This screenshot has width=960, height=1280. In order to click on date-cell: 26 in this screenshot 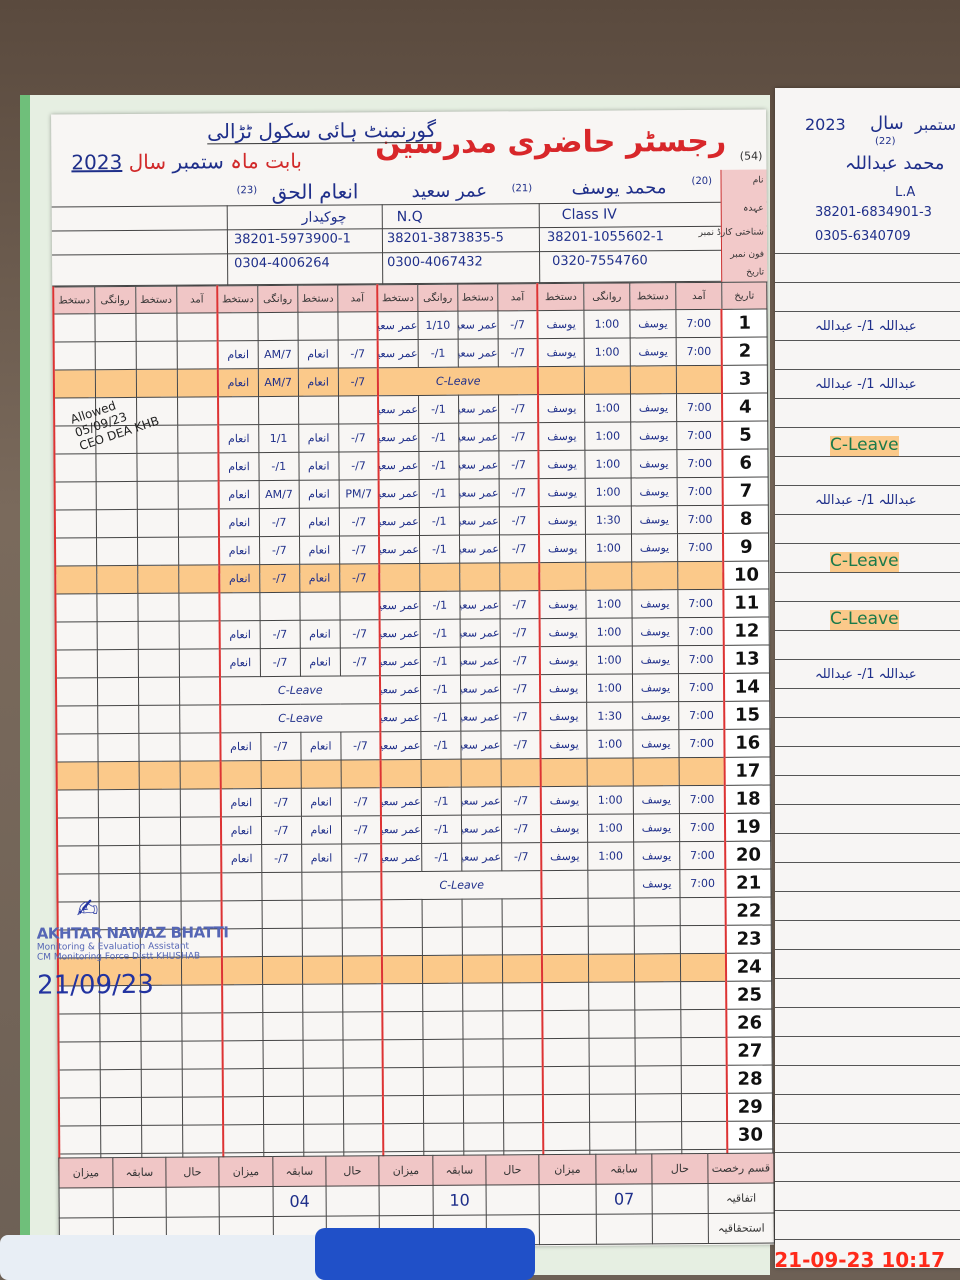, I will do `click(749, 1023)`.